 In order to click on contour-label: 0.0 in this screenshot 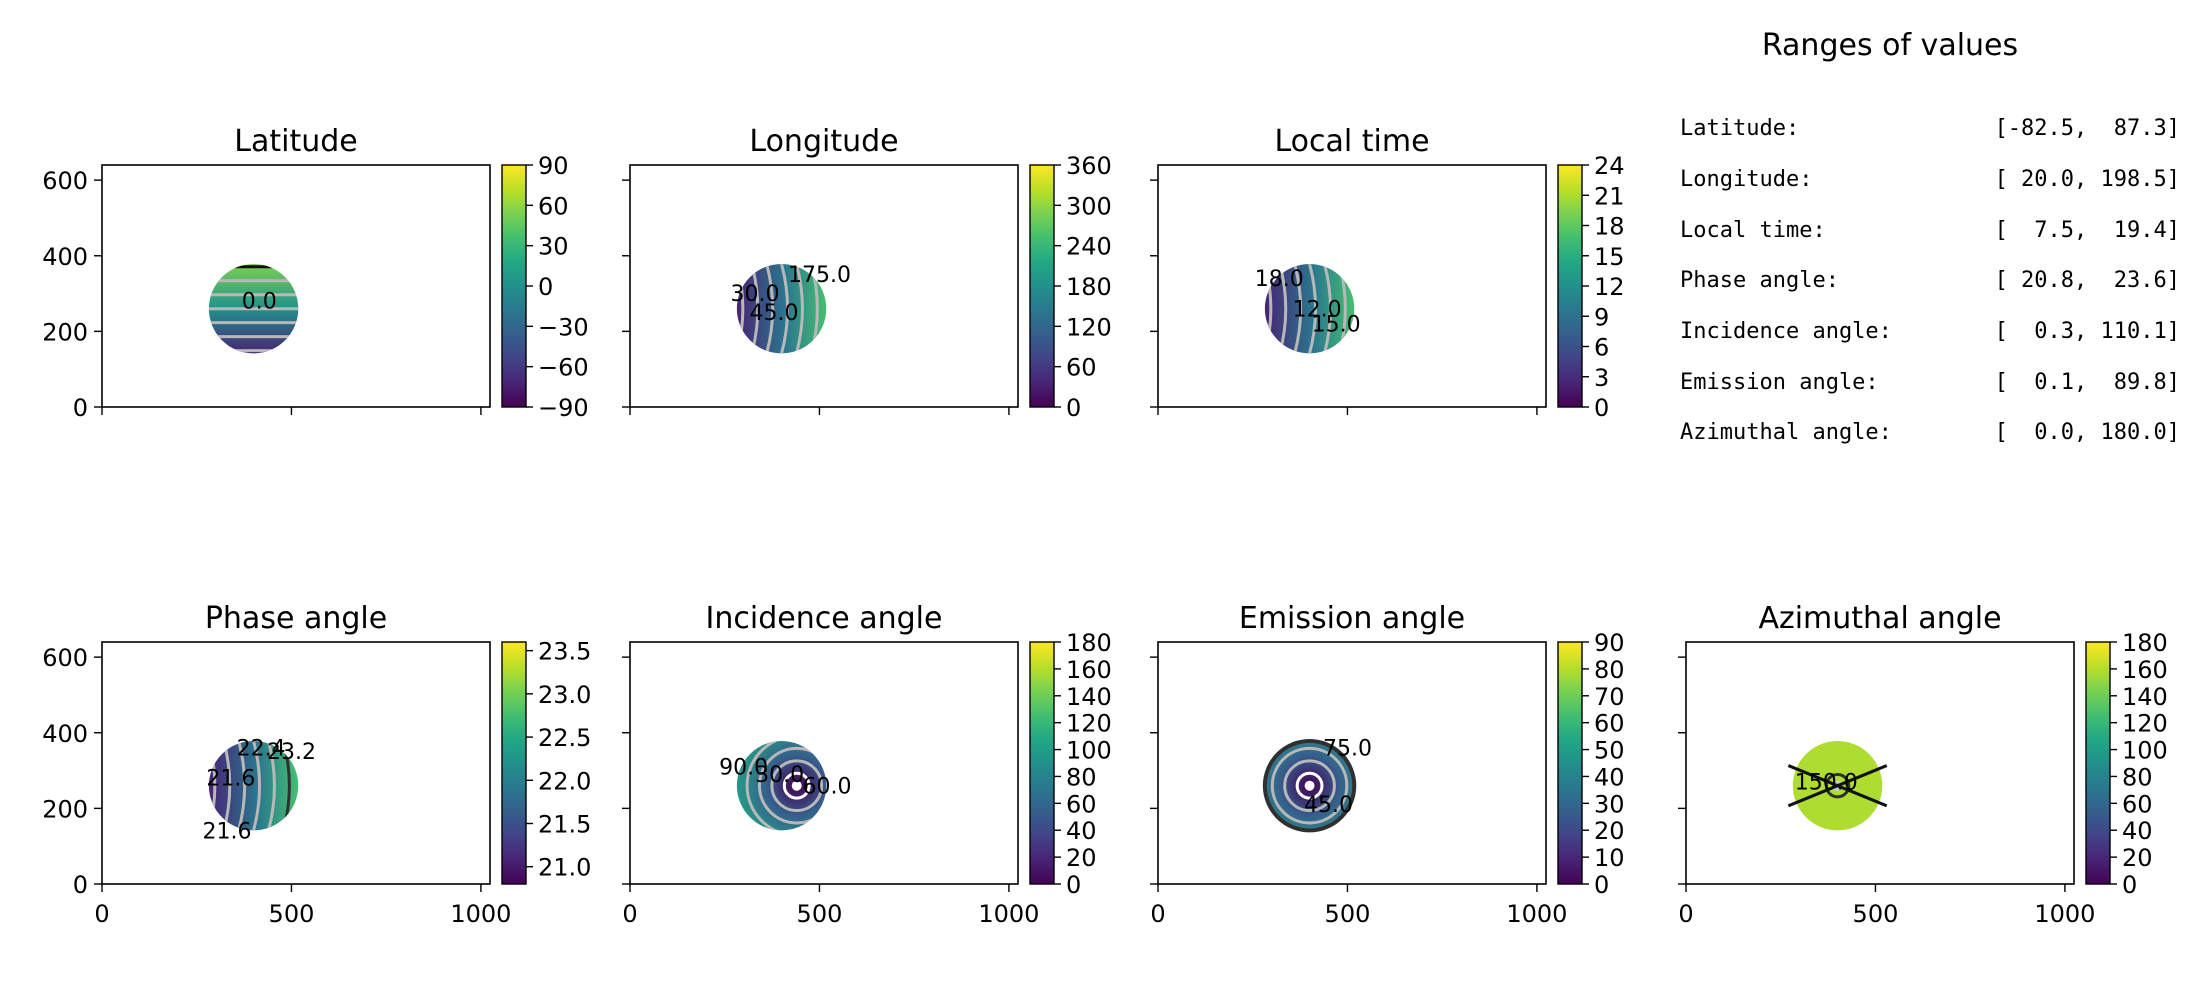, I will do `click(259, 302)`.